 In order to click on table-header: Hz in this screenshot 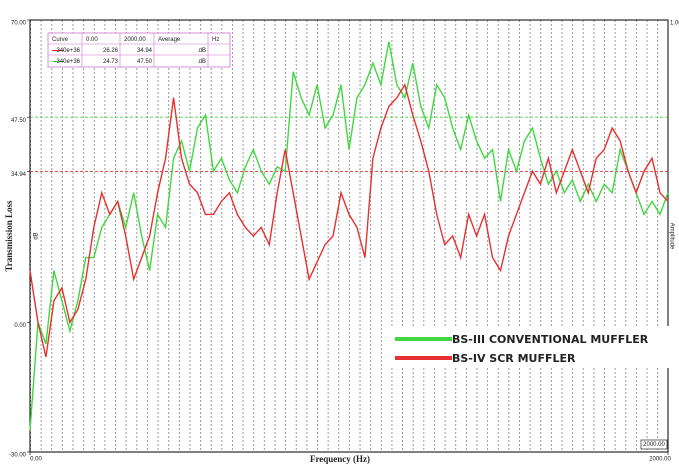, I will do `click(215, 40)`.